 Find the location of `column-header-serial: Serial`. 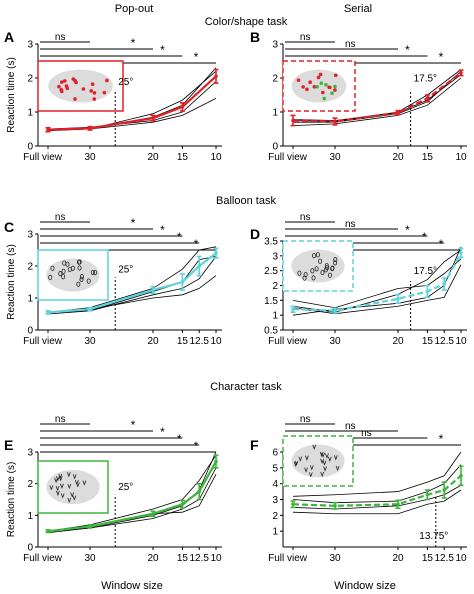

column-header-serial: Serial is located at coordinates (358, 9).